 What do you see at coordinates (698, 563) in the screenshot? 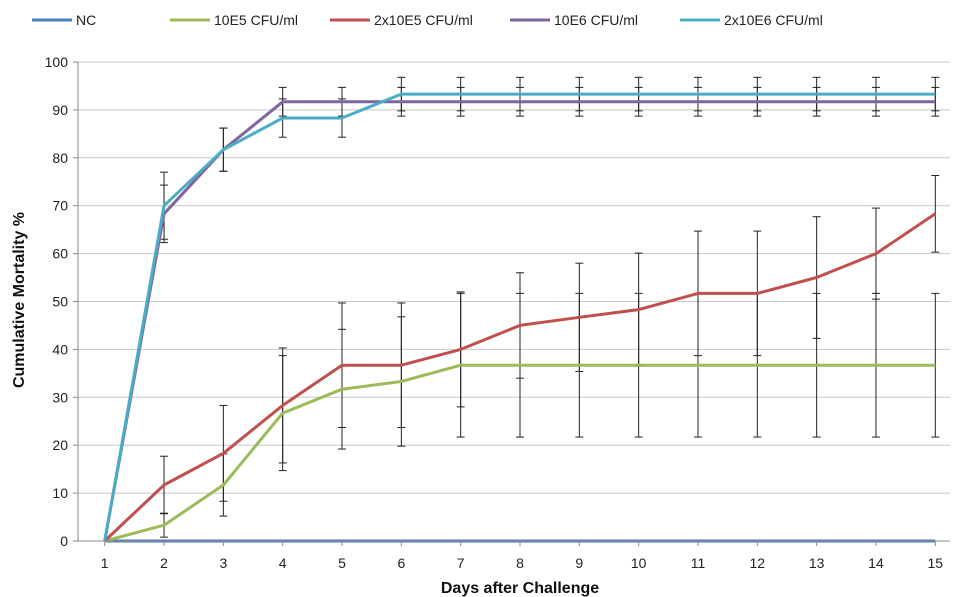
I see `x-tick-label: 11` at bounding box center [698, 563].